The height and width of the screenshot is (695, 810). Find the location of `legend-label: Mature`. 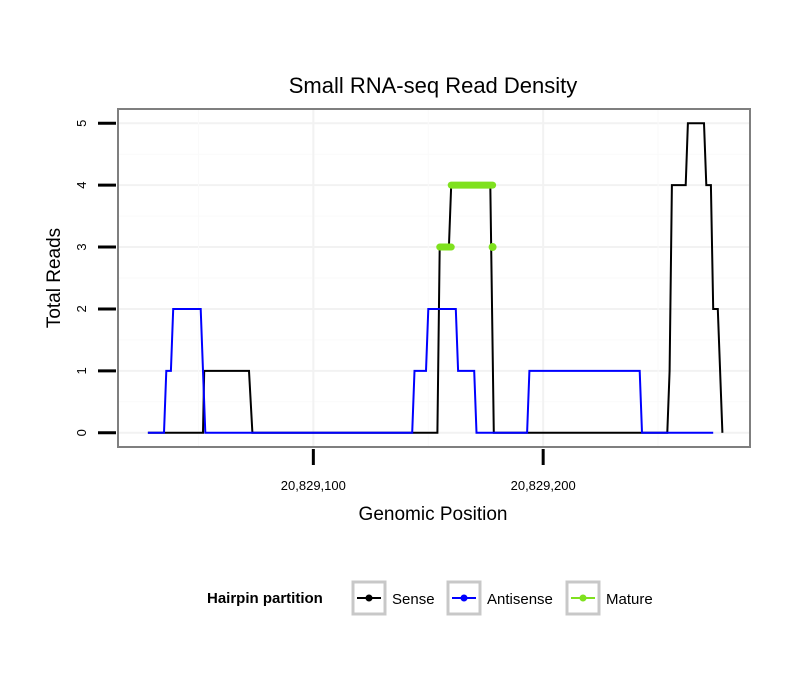

legend-label: Mature is located at coordinates (629, 599).